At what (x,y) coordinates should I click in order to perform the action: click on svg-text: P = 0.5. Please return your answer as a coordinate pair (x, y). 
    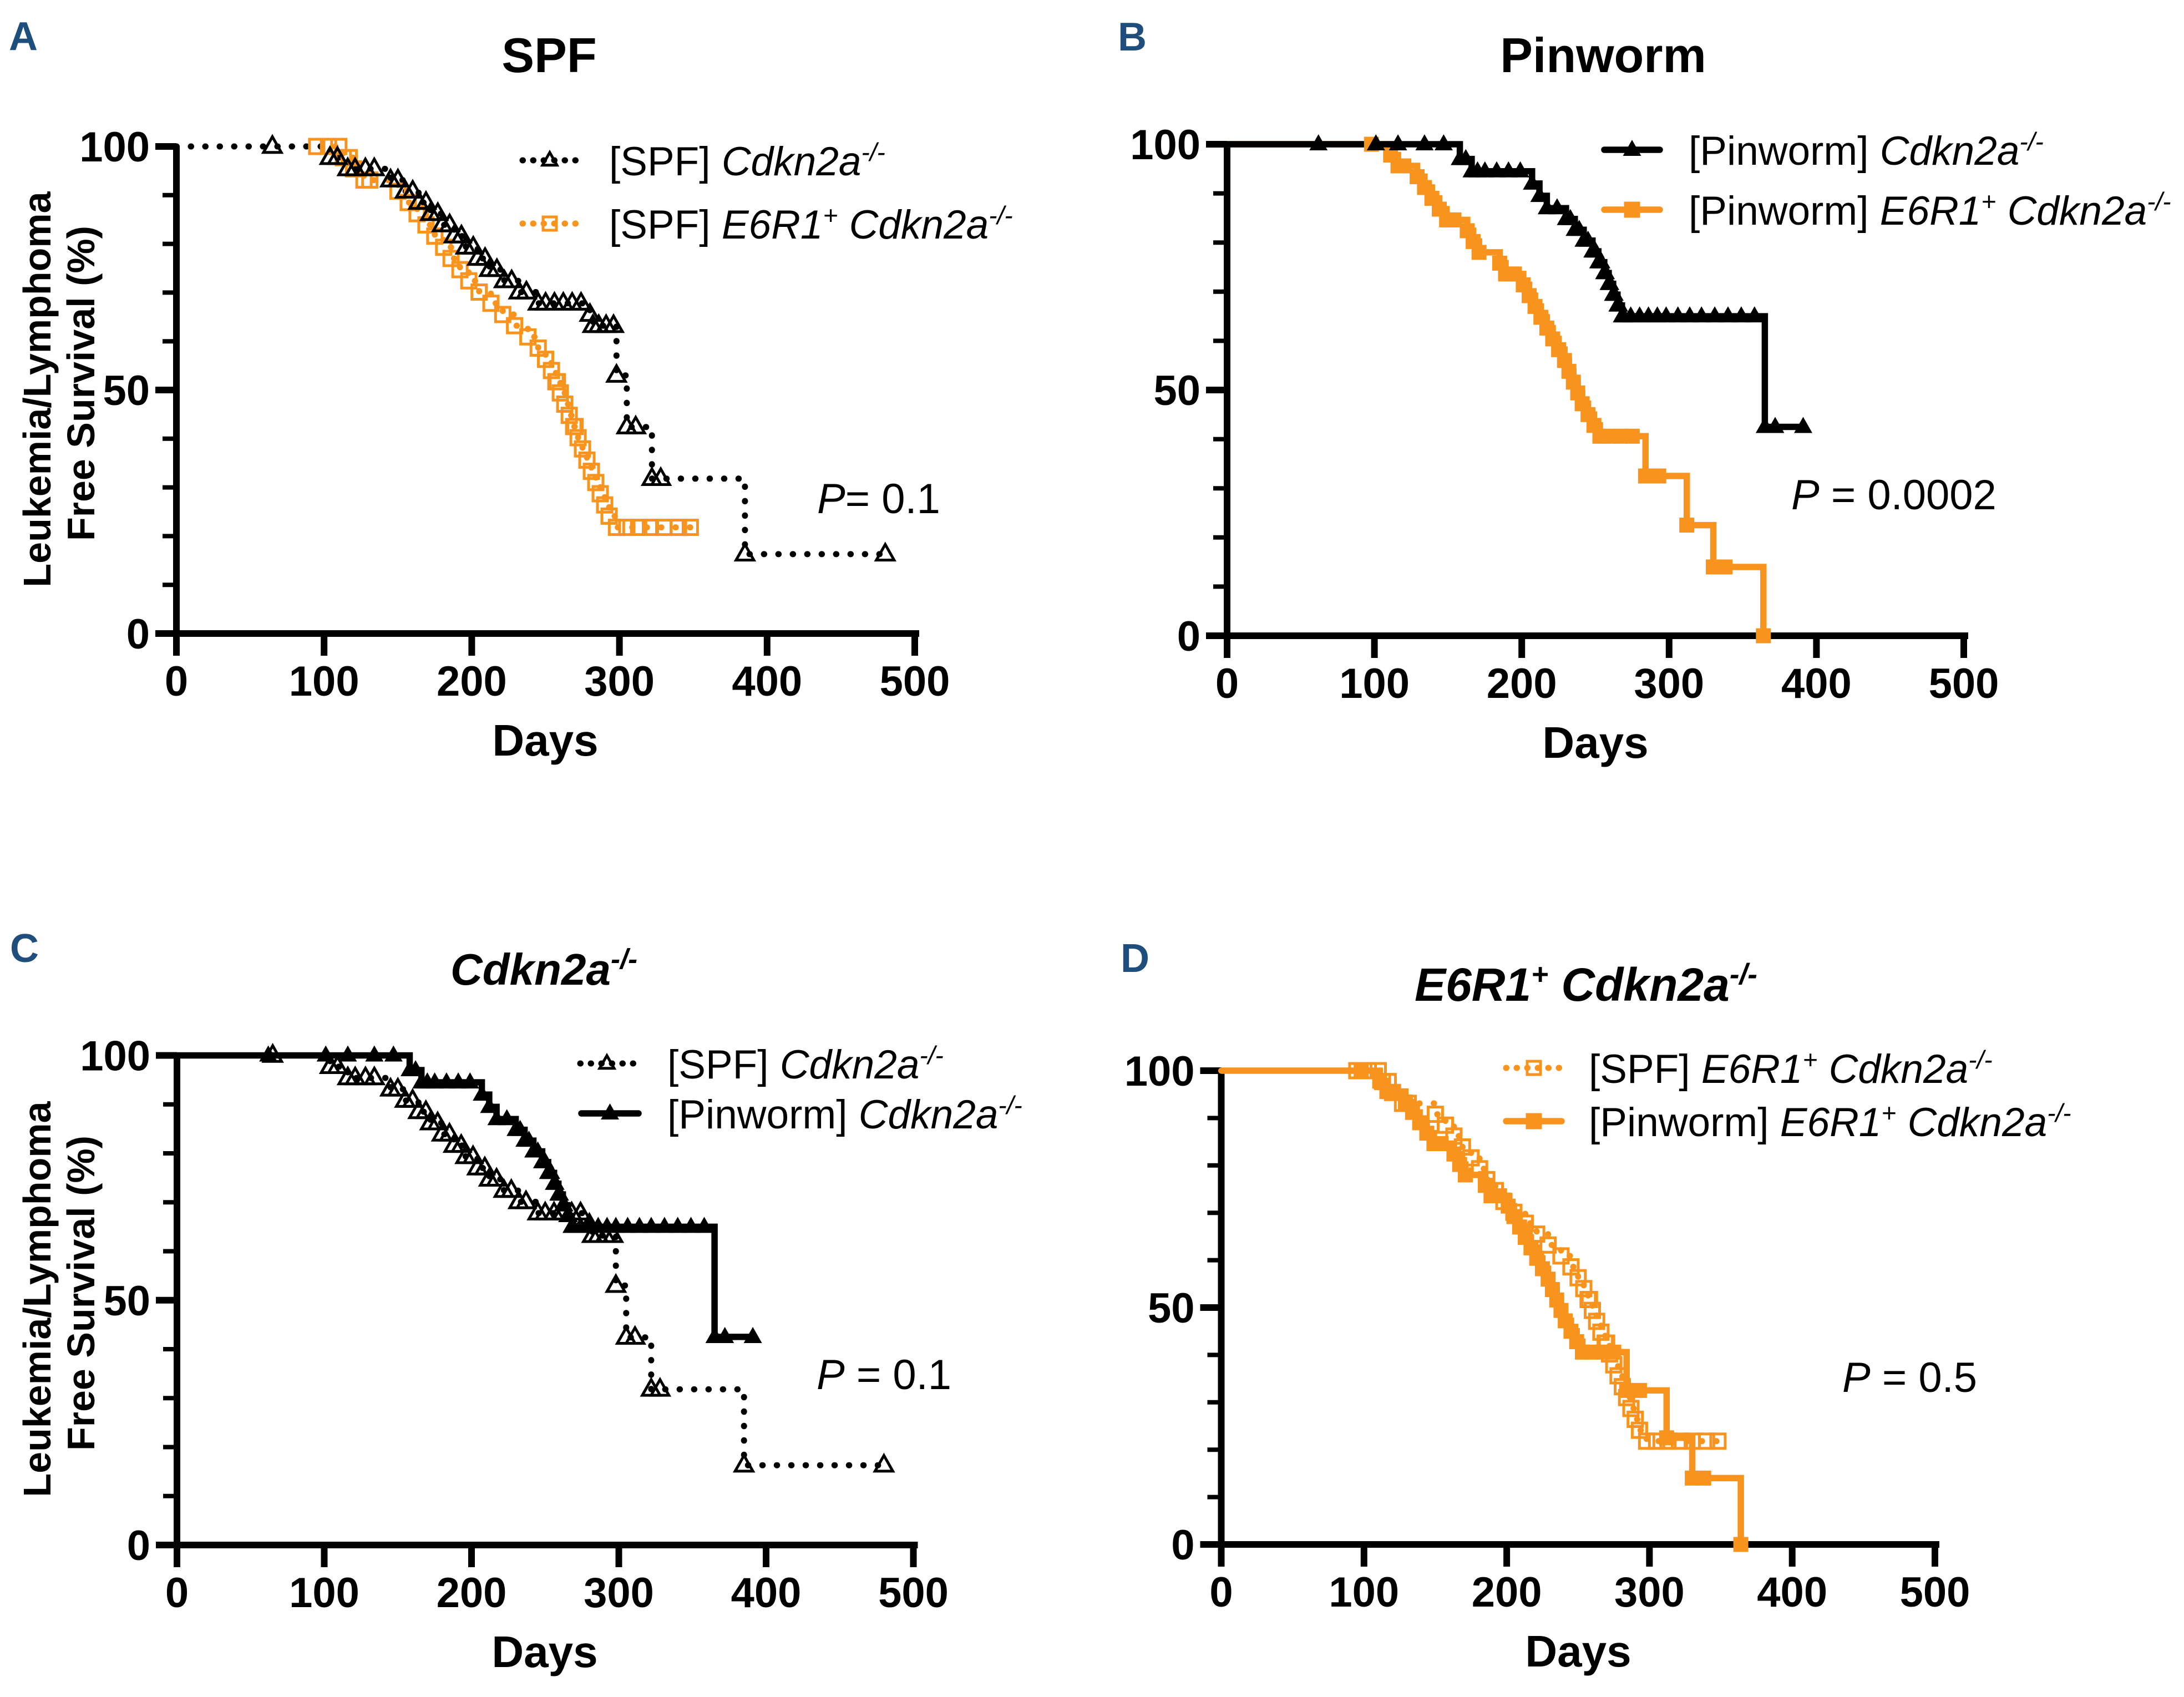
    Looking at the image, I should click on (1910, 1377).